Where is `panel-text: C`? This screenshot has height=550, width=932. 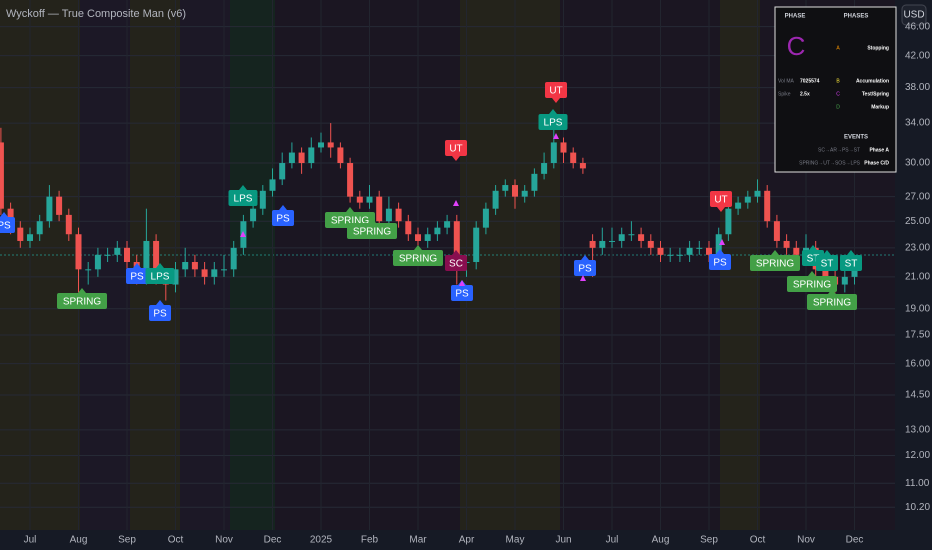
panel-text: C is located at coordinates (838, 94).